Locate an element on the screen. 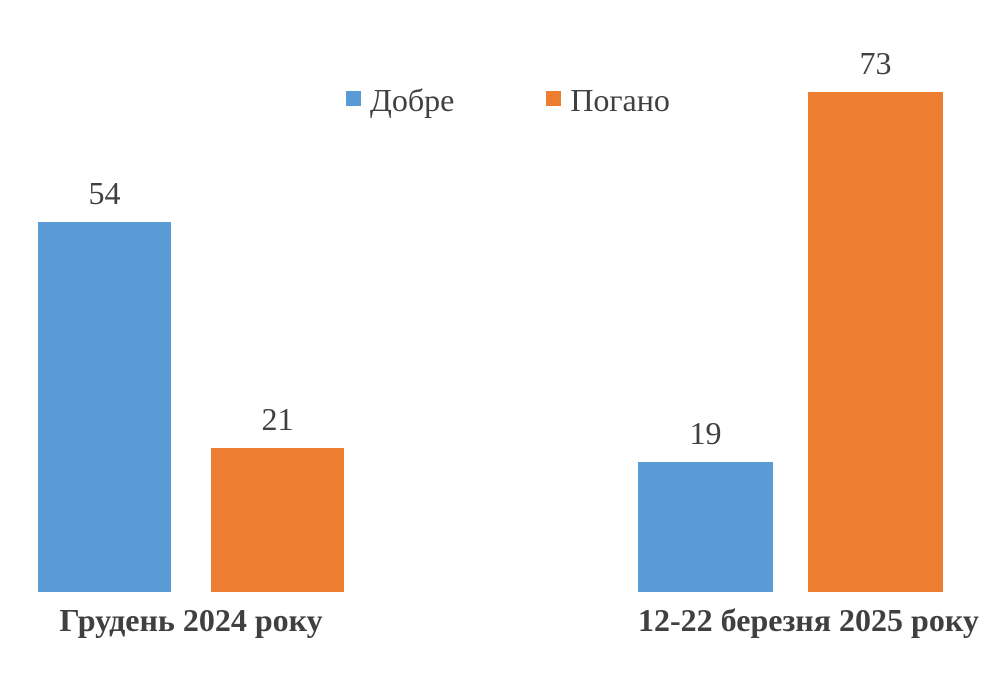 The width and height of the screenshot is (989, 681). chart-legend: Добре Погано is located at coordinates (508, 100).